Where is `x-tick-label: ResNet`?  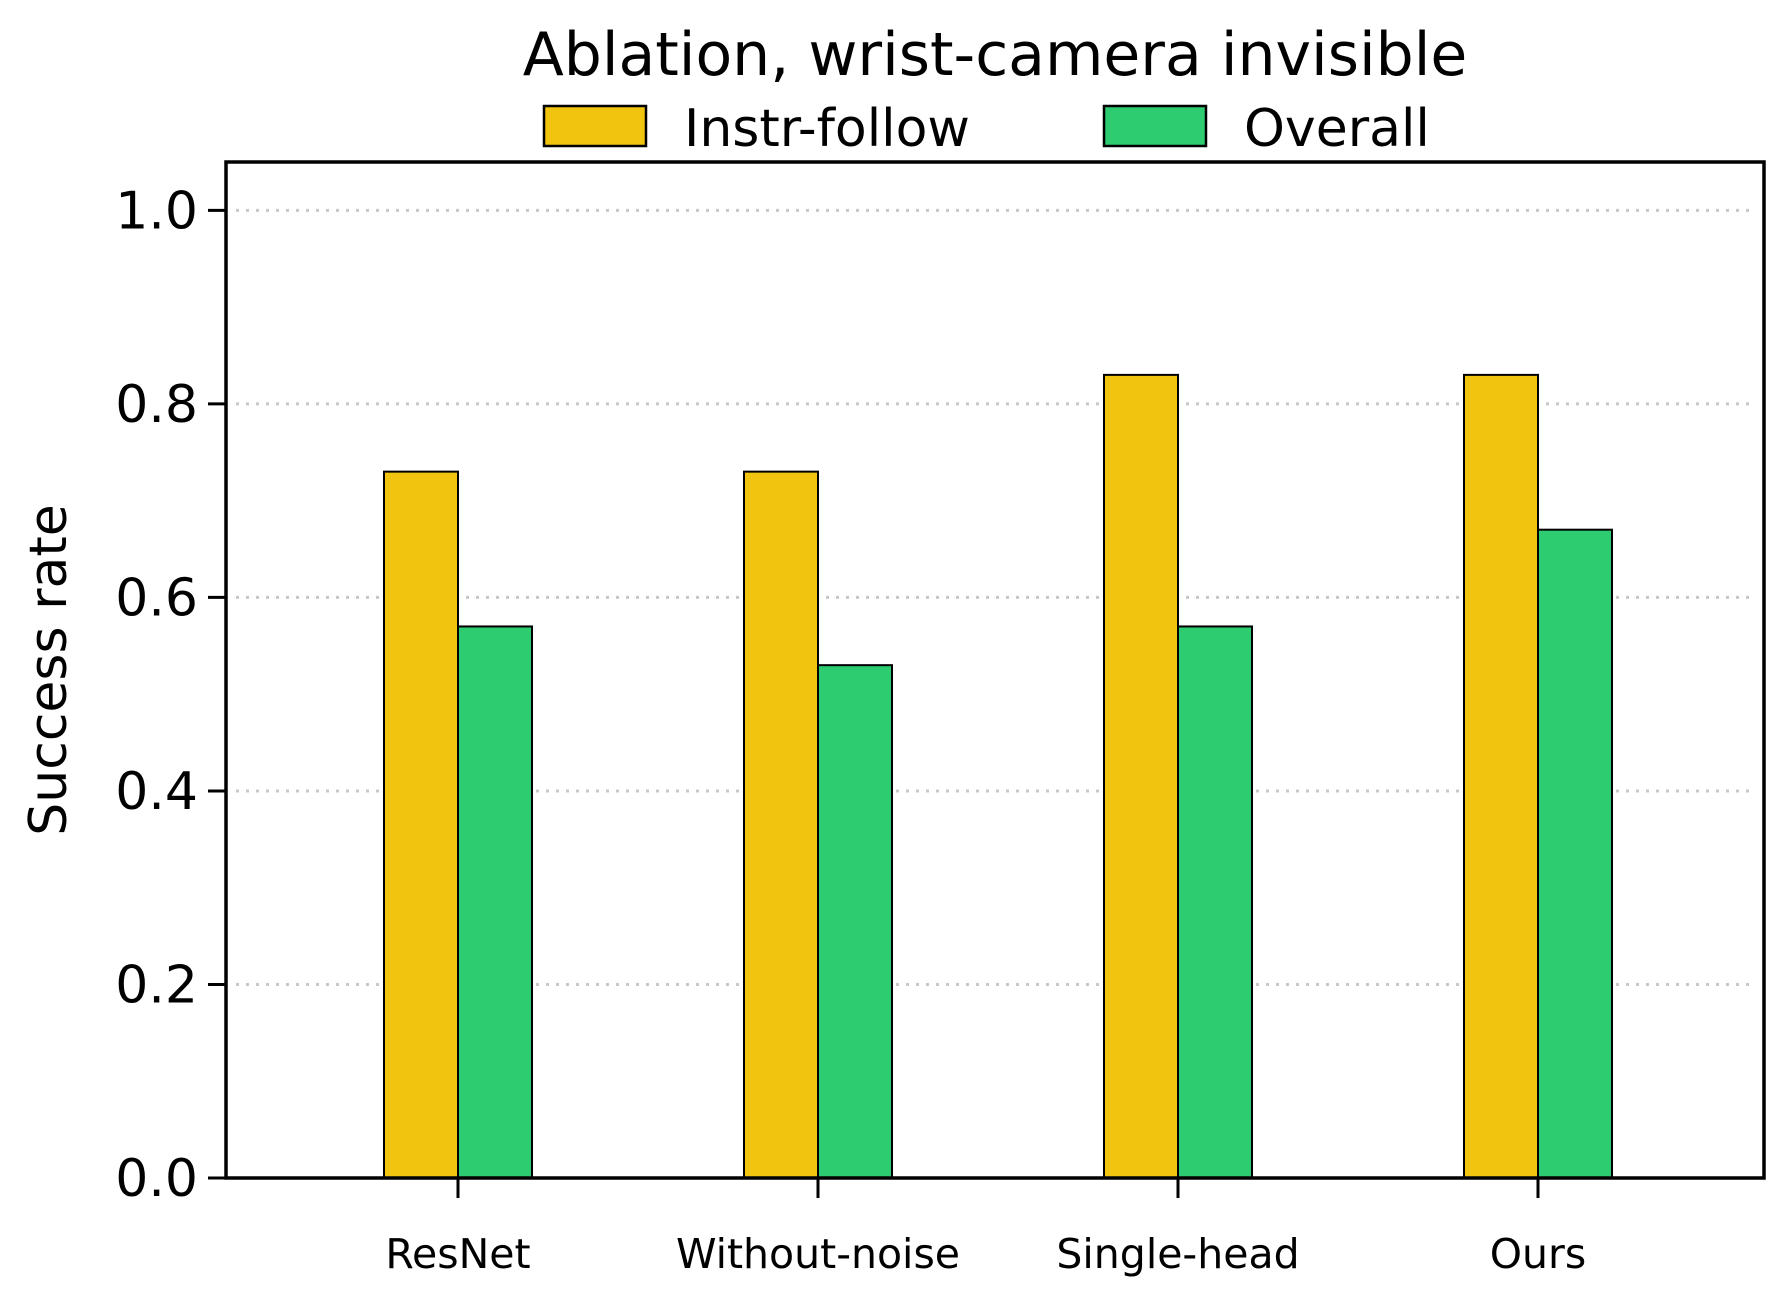
x-tick-label: ResNet is located at coordinates (457, 1254).